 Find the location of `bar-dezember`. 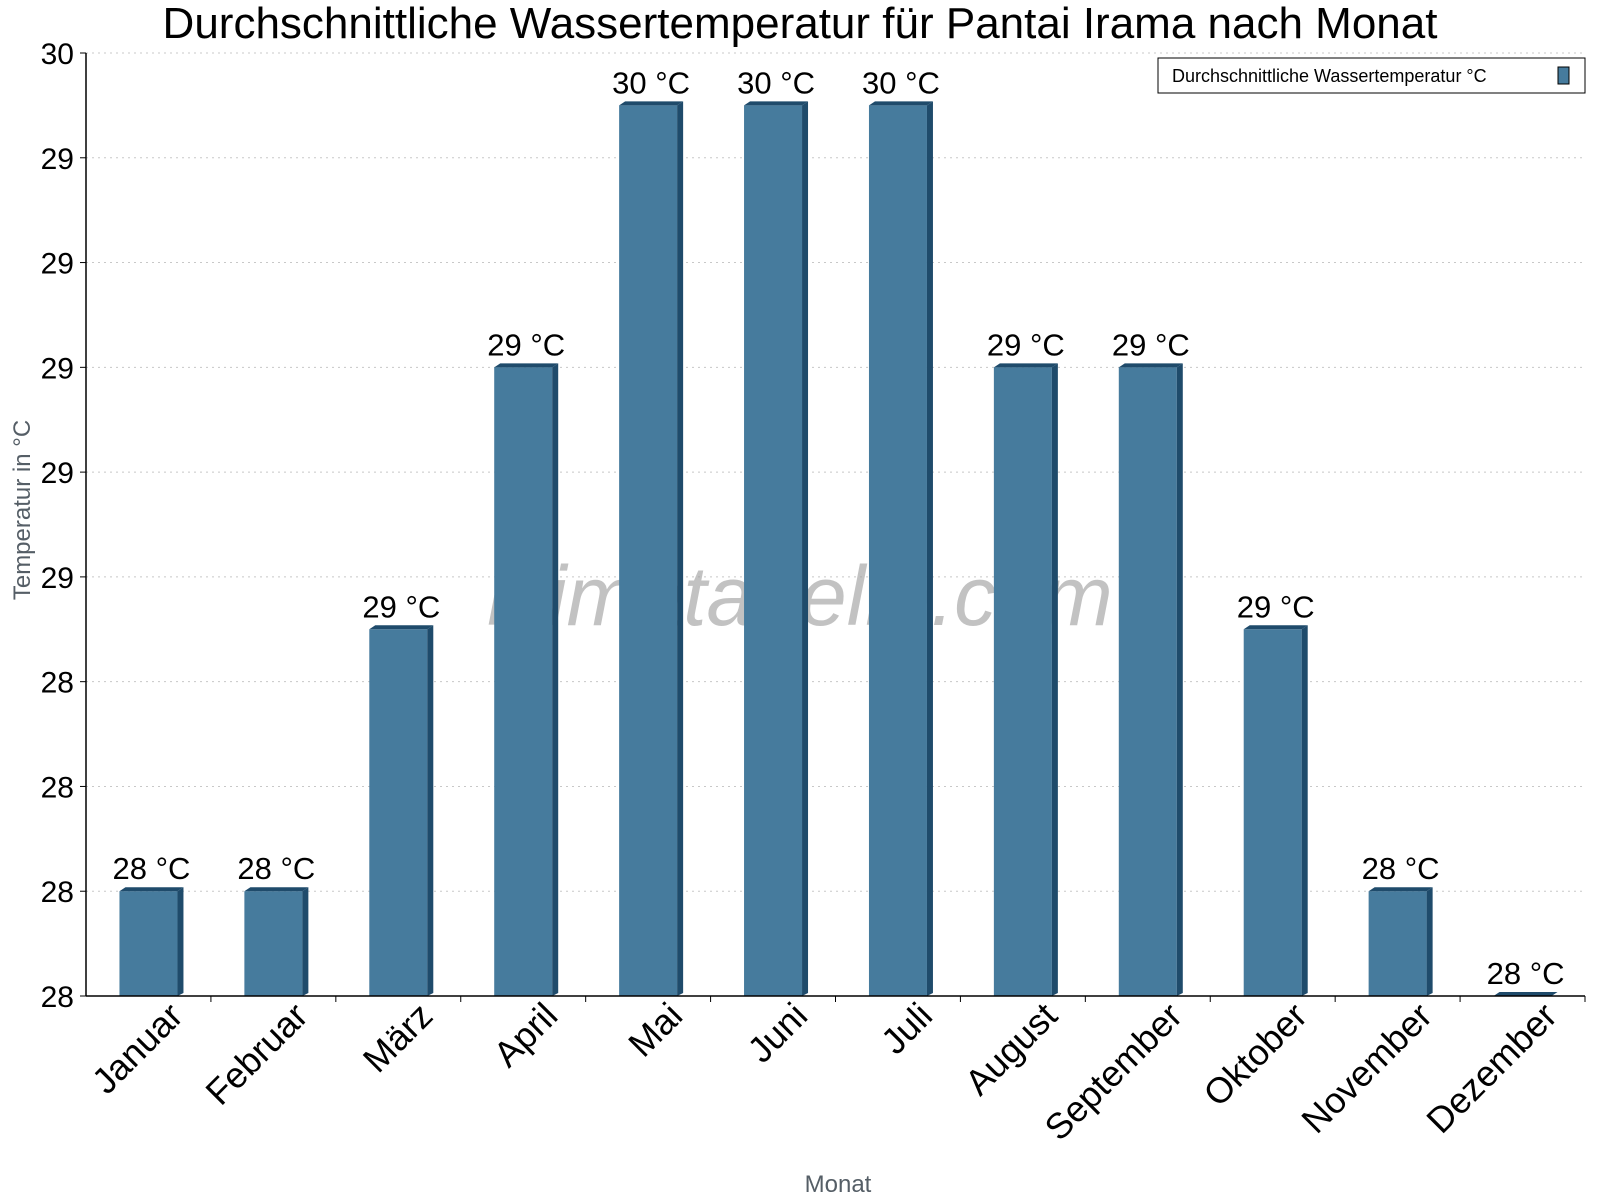

bar-dezember is located at coordinates (1525, 994).